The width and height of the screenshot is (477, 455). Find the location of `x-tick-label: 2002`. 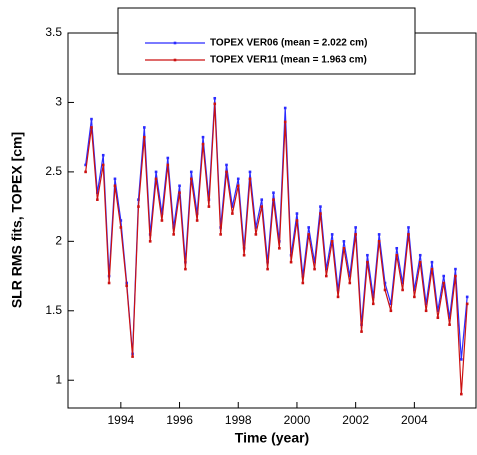

x-tick-label: 2002 is located at coordinates (355, 420).